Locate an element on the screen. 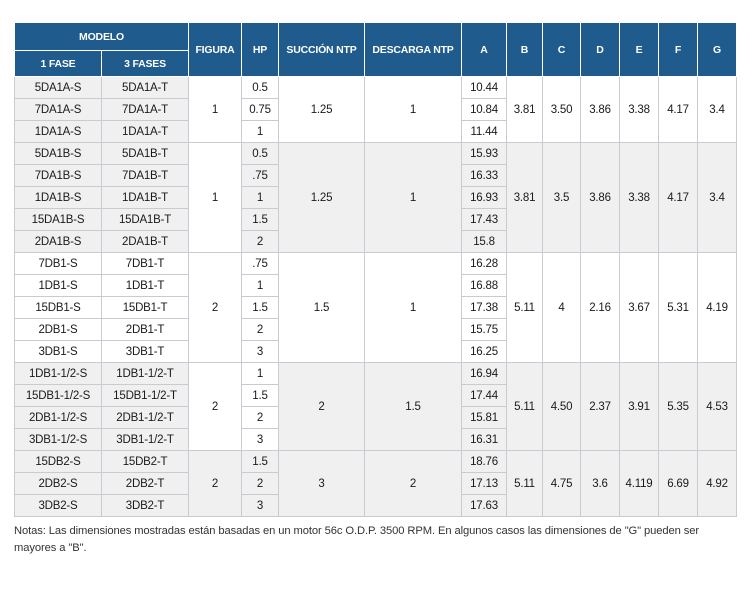 The height and width of the screenshot is (601, 747). dim-d-cell: 2.16 is located at coordinates (600, 307).